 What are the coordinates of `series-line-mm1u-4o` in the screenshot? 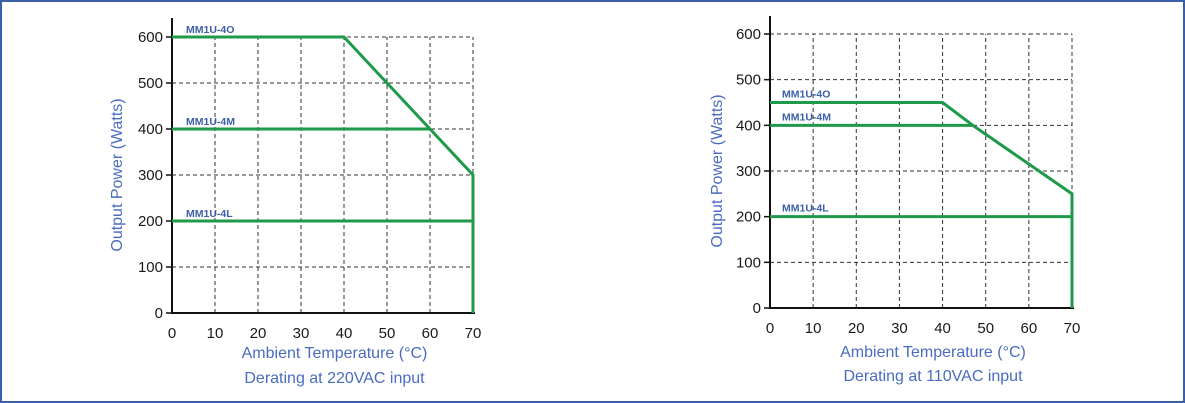 It's located at (872, 114).